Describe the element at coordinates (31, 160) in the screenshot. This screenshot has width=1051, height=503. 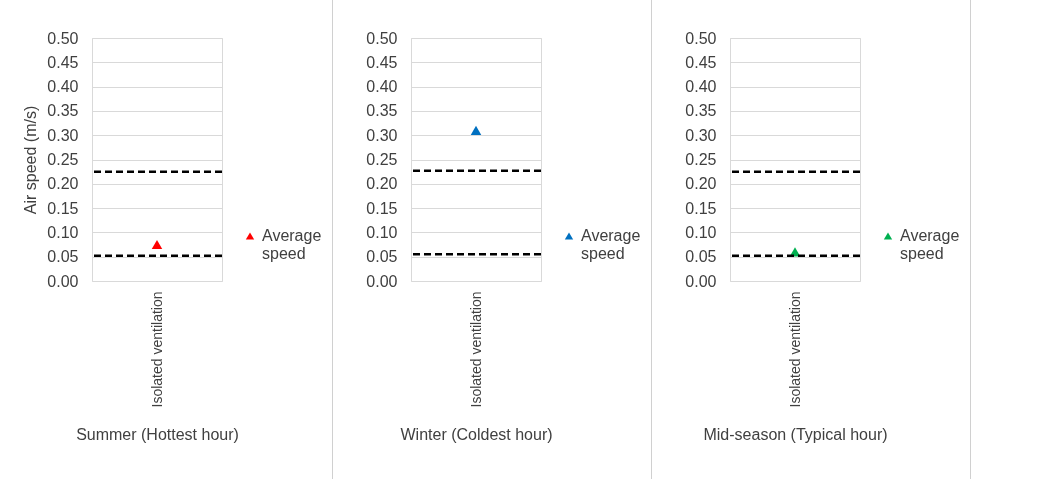
I see `y-axis-title: Air speed (m/s)` at that location.